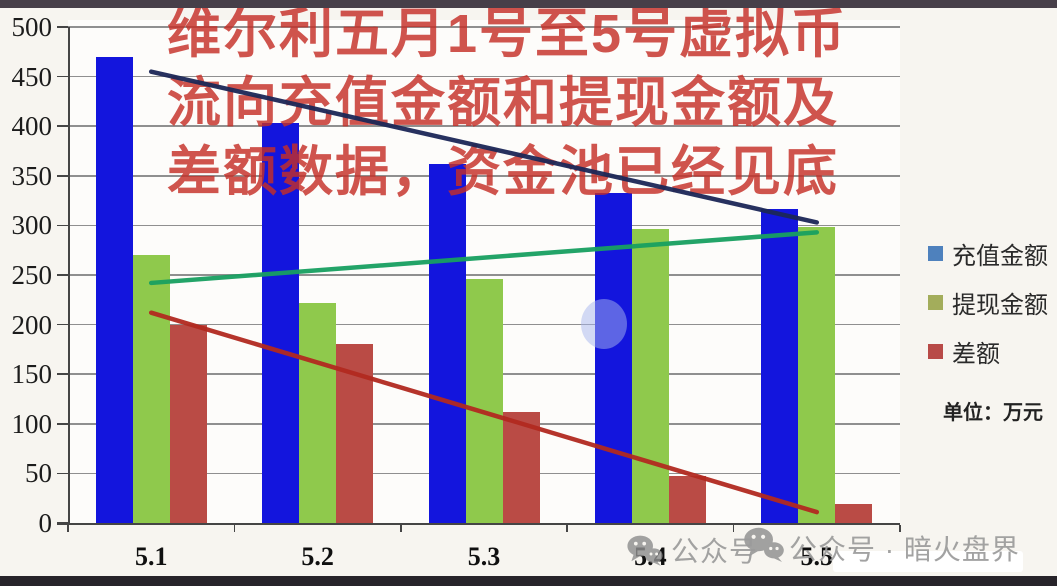 The height and width of the screenshot is (586, 1057). Describe the element at coordinates (993, 413) in the screenshot. I see `unit-label: 单位：万元` at that location.